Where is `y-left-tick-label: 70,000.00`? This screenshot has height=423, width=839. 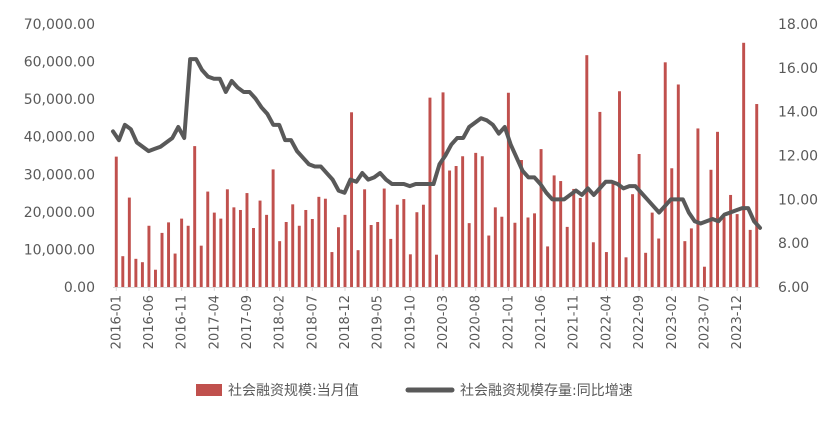 y-left-tick-label: 70,000.00 is located at coordinates (59, 25).